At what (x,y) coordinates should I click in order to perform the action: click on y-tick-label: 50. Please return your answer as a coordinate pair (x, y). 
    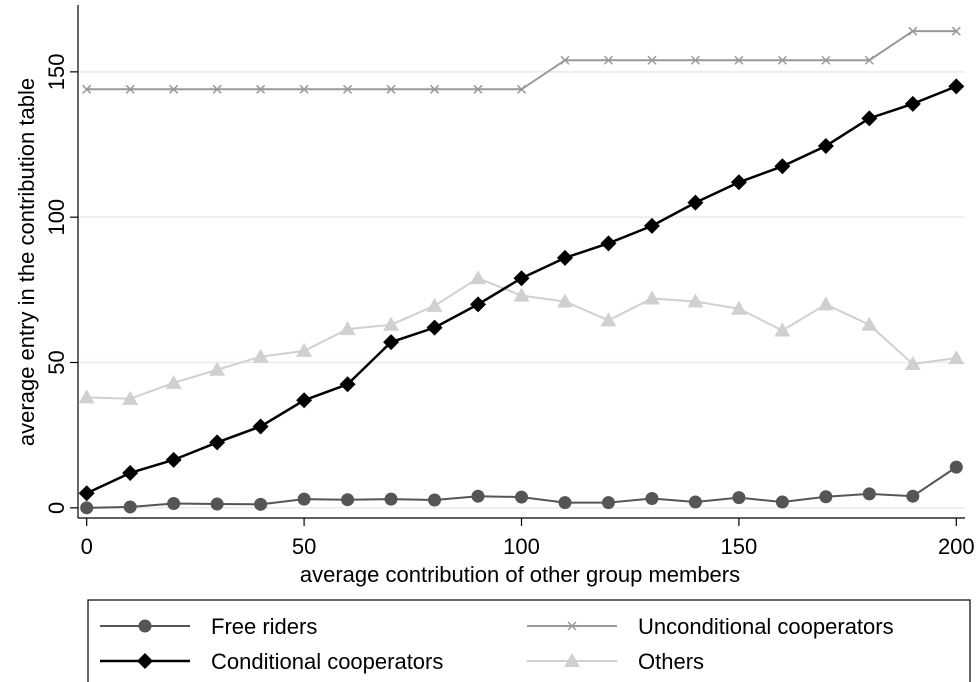
    Looking at the image, I should click on (56, 362).